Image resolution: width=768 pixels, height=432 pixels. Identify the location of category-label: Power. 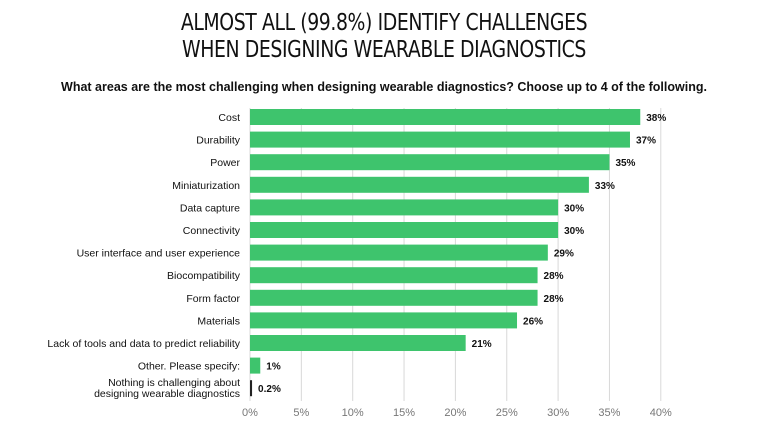
(225, 163).